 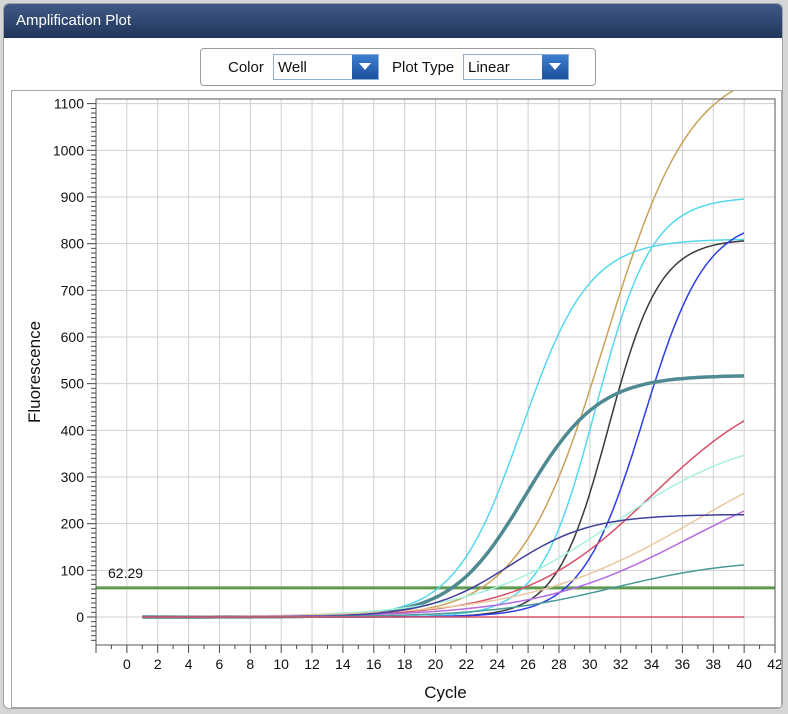 What do you see at coordinates (69, 104) in the screenshot?
I see `y-tick-label: 1100` at bounding box center [69, 104].